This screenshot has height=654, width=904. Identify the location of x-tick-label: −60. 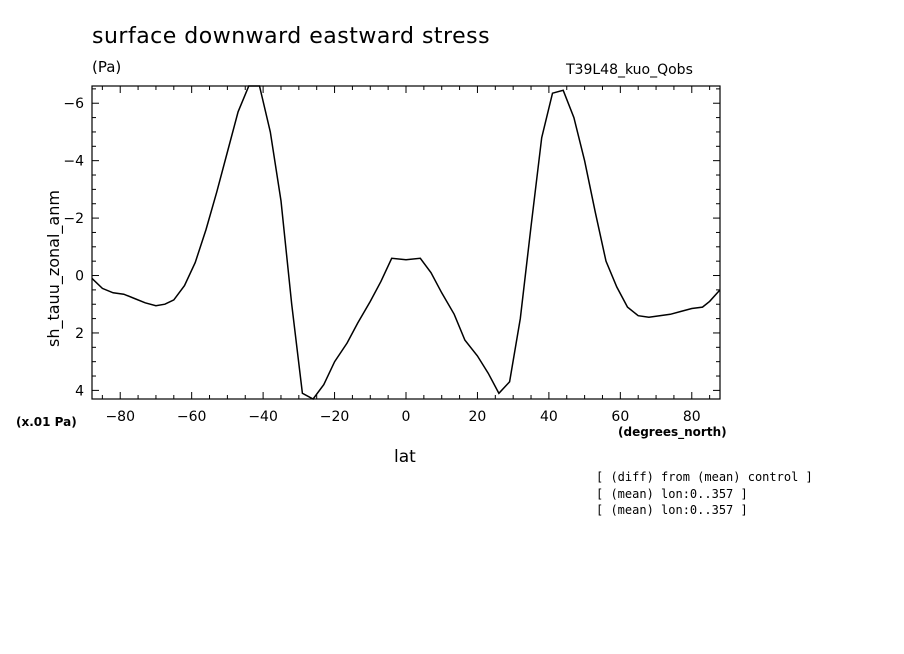
(192, 417).